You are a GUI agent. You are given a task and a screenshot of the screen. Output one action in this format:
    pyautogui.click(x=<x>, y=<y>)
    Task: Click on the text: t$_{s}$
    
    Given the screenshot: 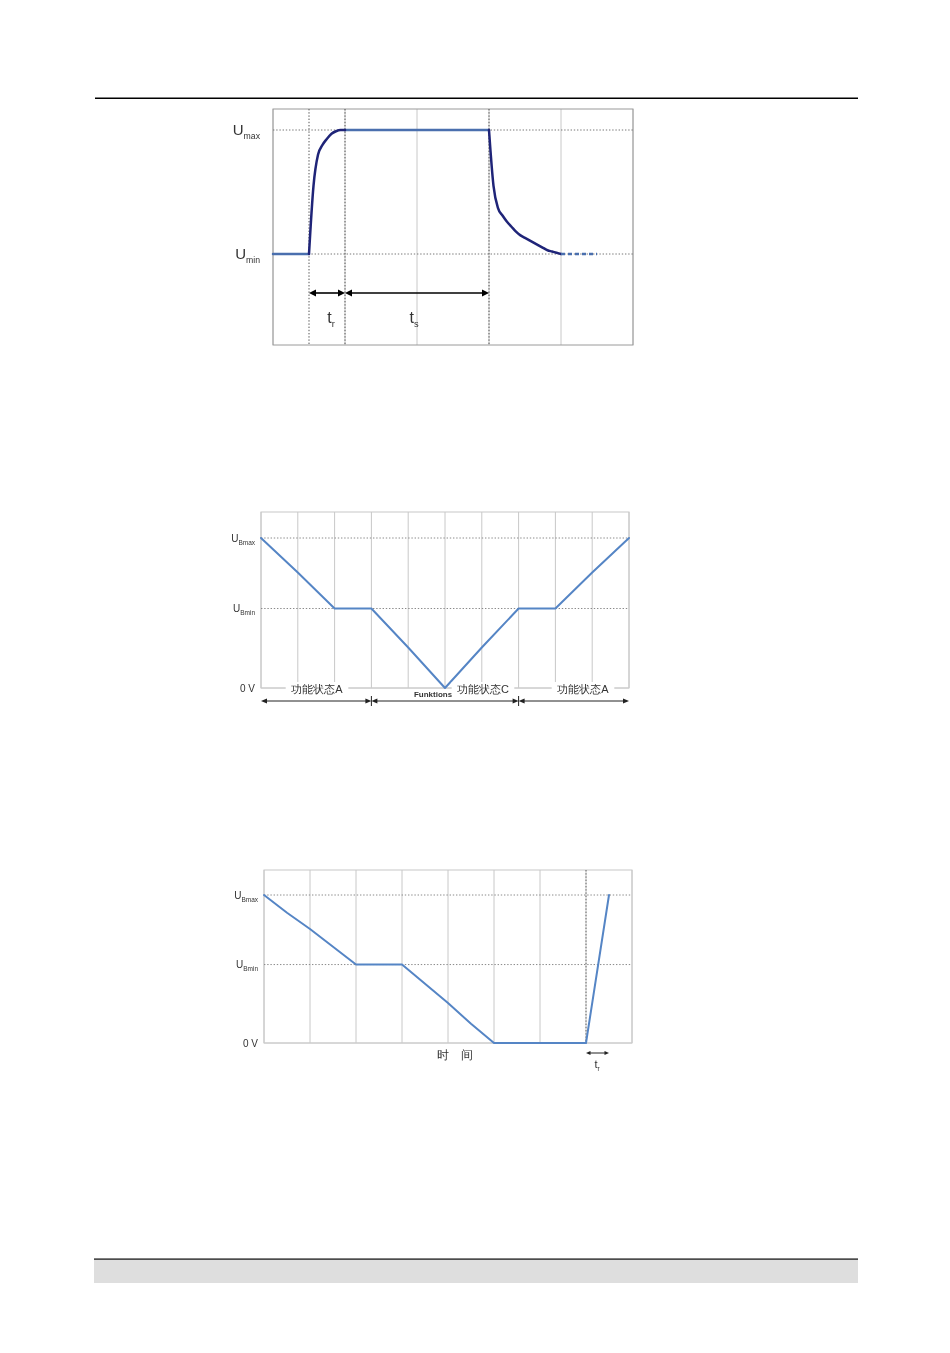 What is the action you would take?
    pyautogui.click(x=414, y=319)
    